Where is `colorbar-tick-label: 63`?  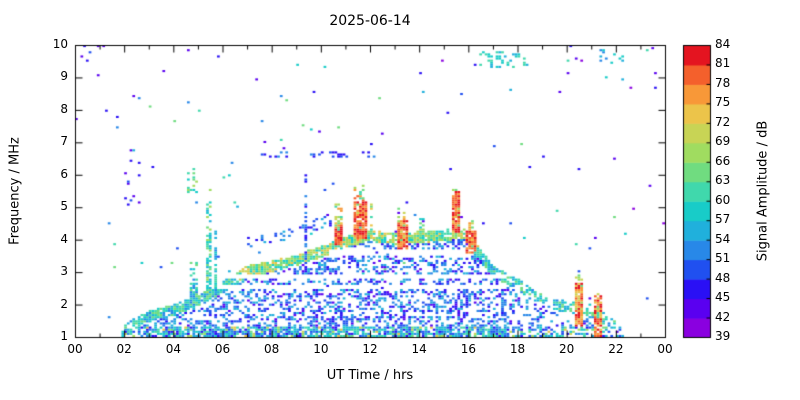
colorbar-tick-label: 63 is located at coordinates (723, 180).